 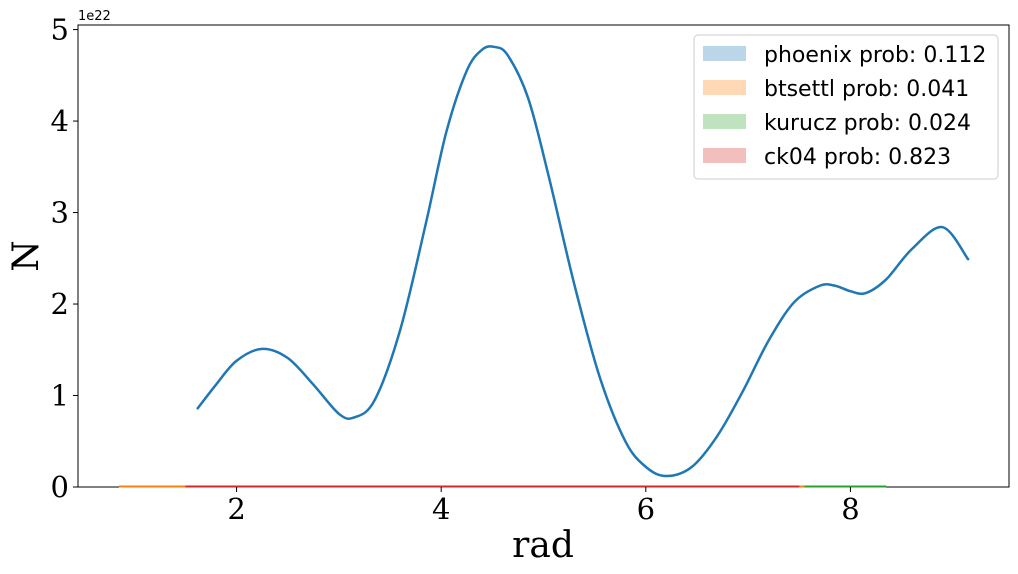 What do you see at coordinates (60, 396) in the screenshot?
I see `y-tick-label: 1` at bounding box center [60, 396].